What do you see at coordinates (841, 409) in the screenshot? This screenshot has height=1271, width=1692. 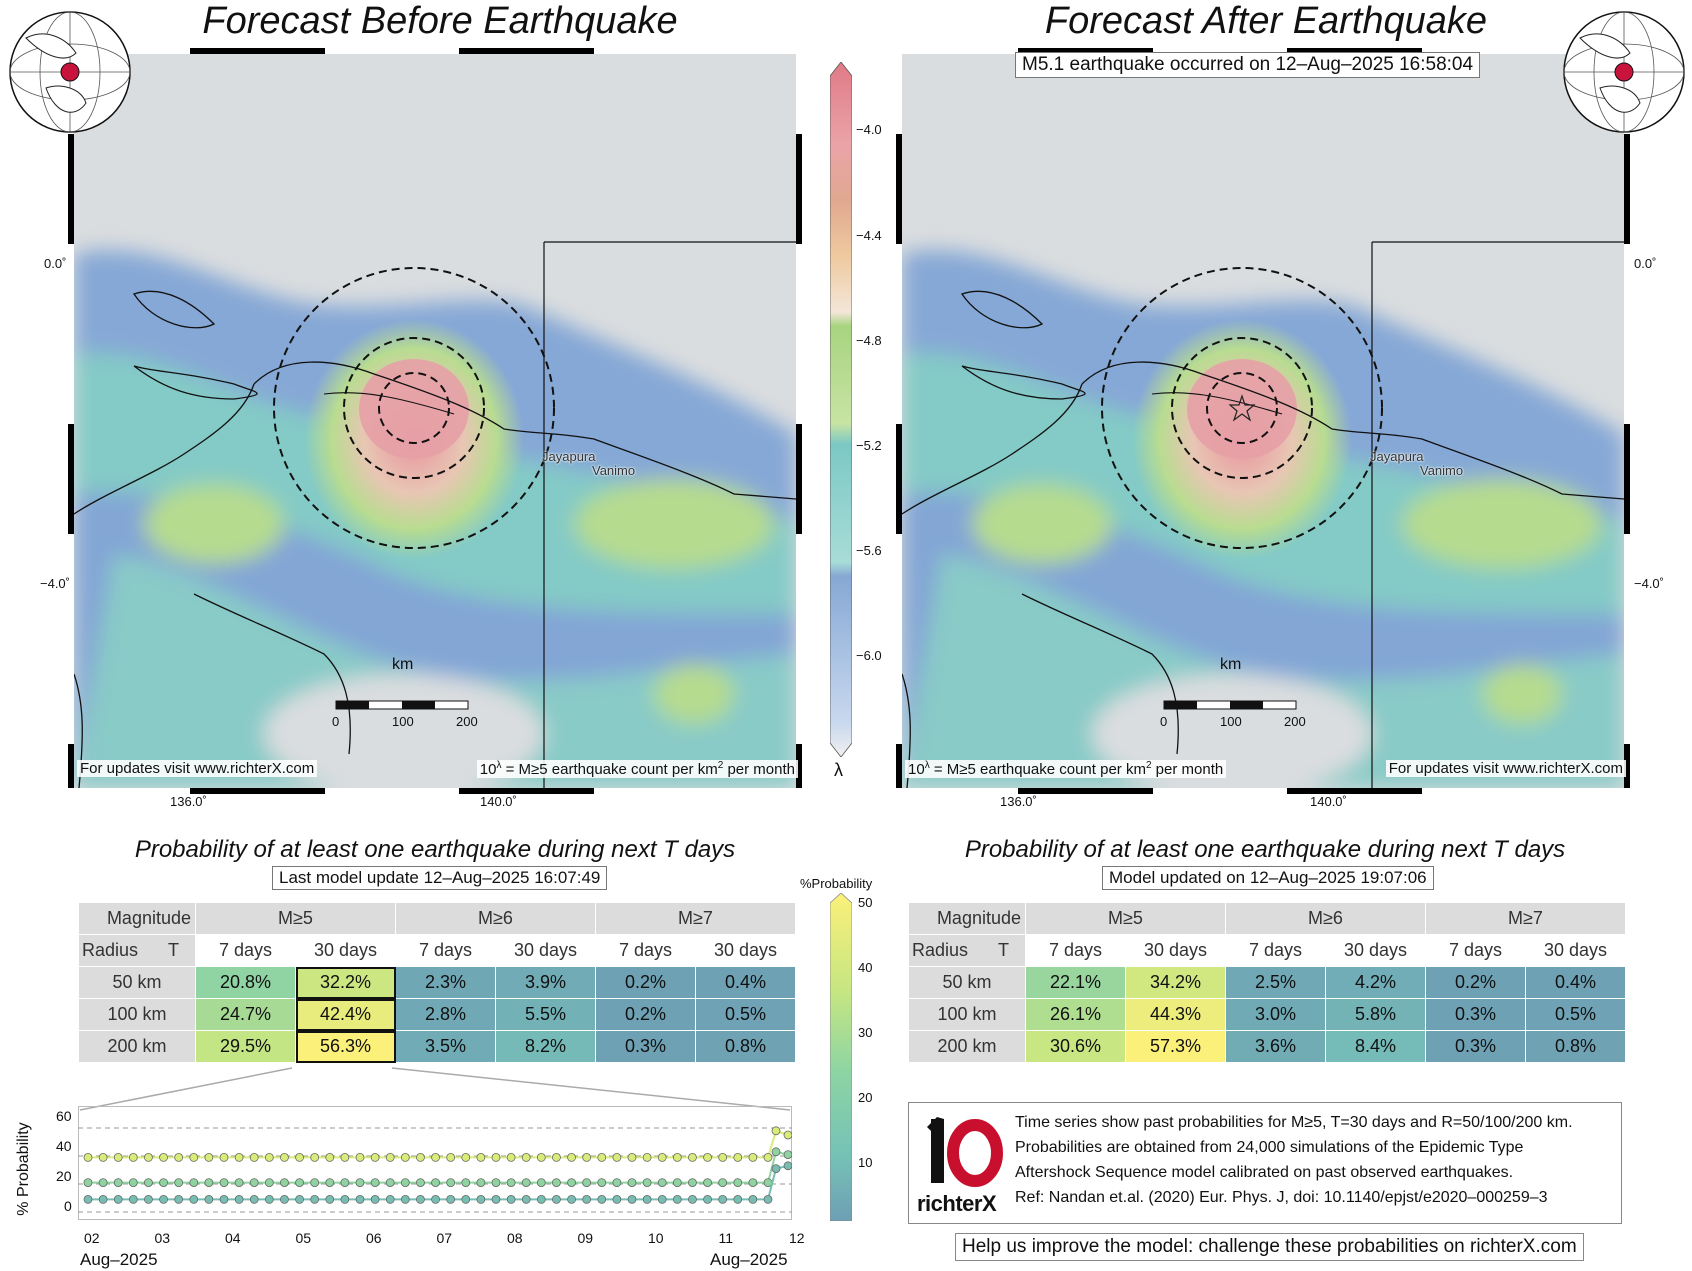 I see `lambda-colorbar` at bounding box center [841, 409].